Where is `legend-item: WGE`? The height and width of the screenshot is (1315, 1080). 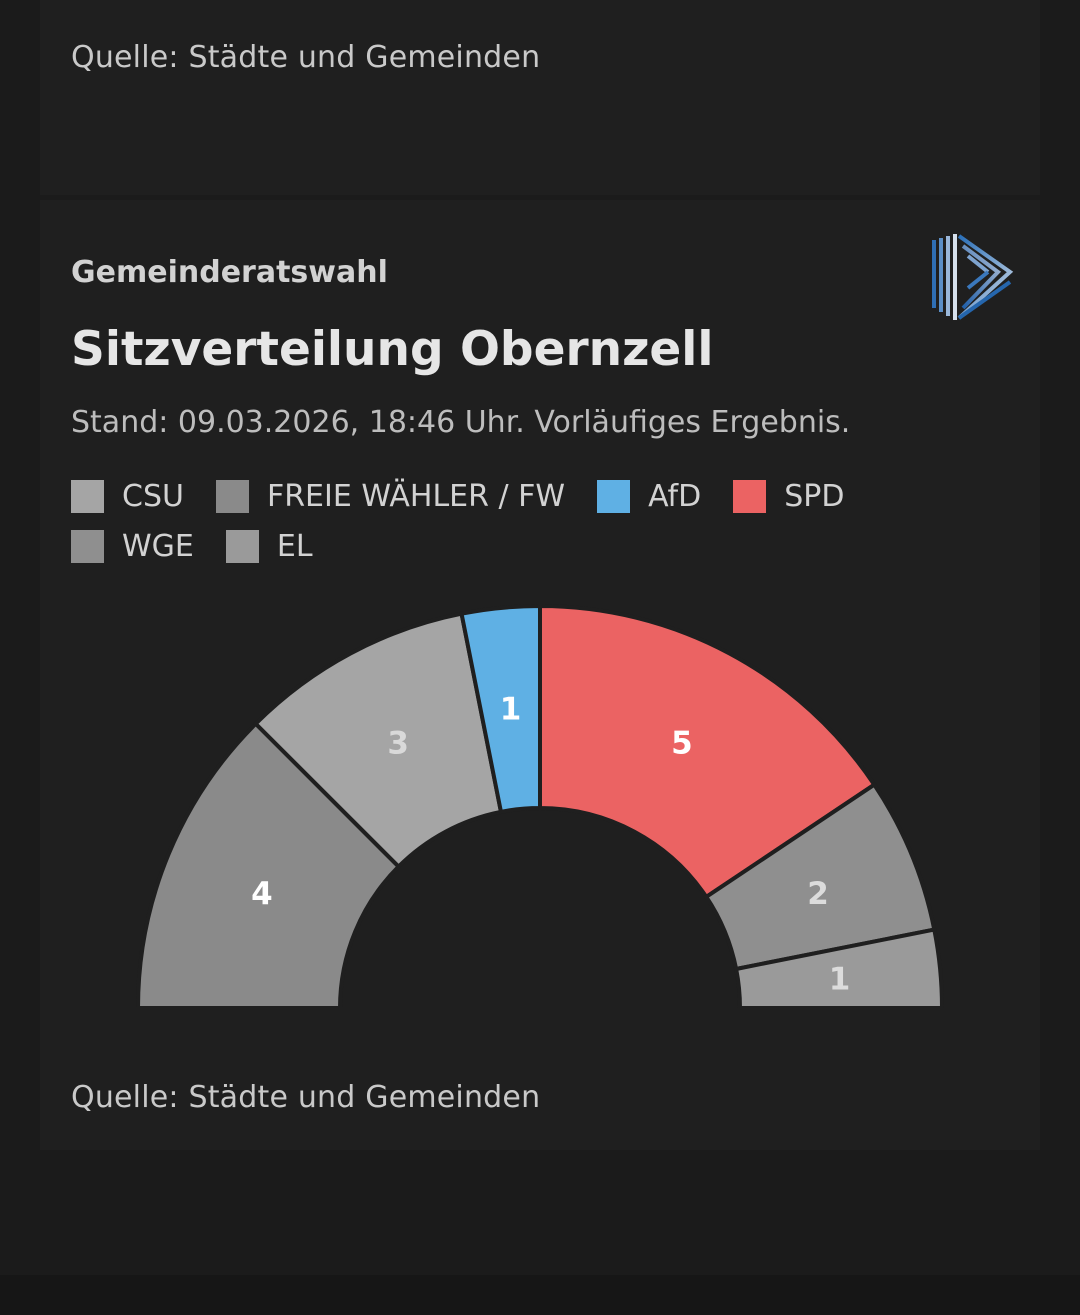
legend-item: WGE is located at coordinates (132, 546).